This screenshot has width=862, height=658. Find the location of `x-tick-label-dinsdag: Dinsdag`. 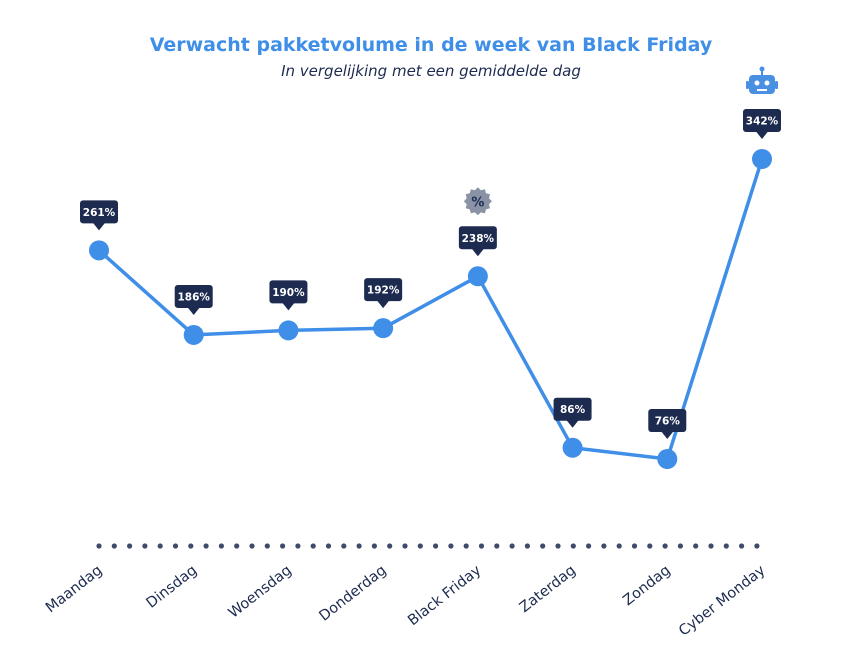

x-tick-label-dinsdag: Dinsdag is located at coordinates (172, 587).